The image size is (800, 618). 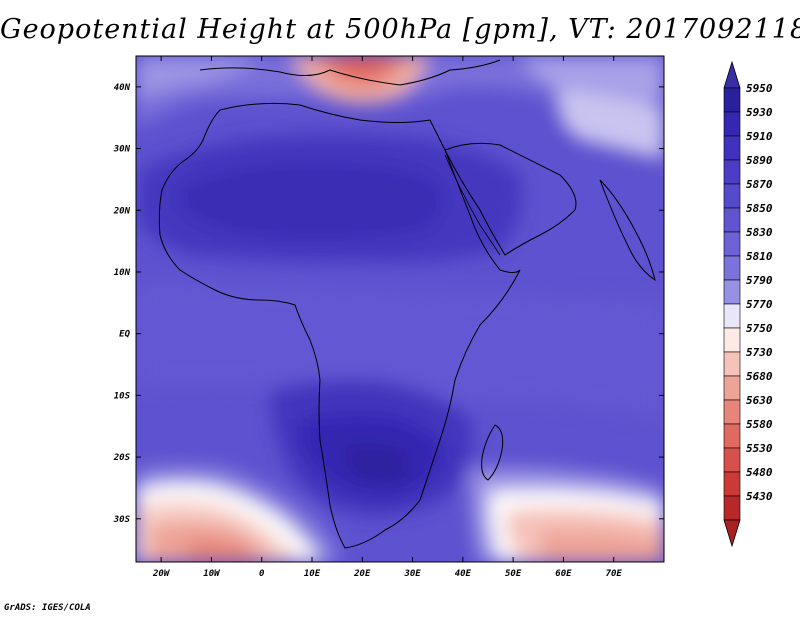 What do you see at coordinates (513, 574) in the screenshot?
I see `lon-label: 50E` at bounding box center [513, 574].